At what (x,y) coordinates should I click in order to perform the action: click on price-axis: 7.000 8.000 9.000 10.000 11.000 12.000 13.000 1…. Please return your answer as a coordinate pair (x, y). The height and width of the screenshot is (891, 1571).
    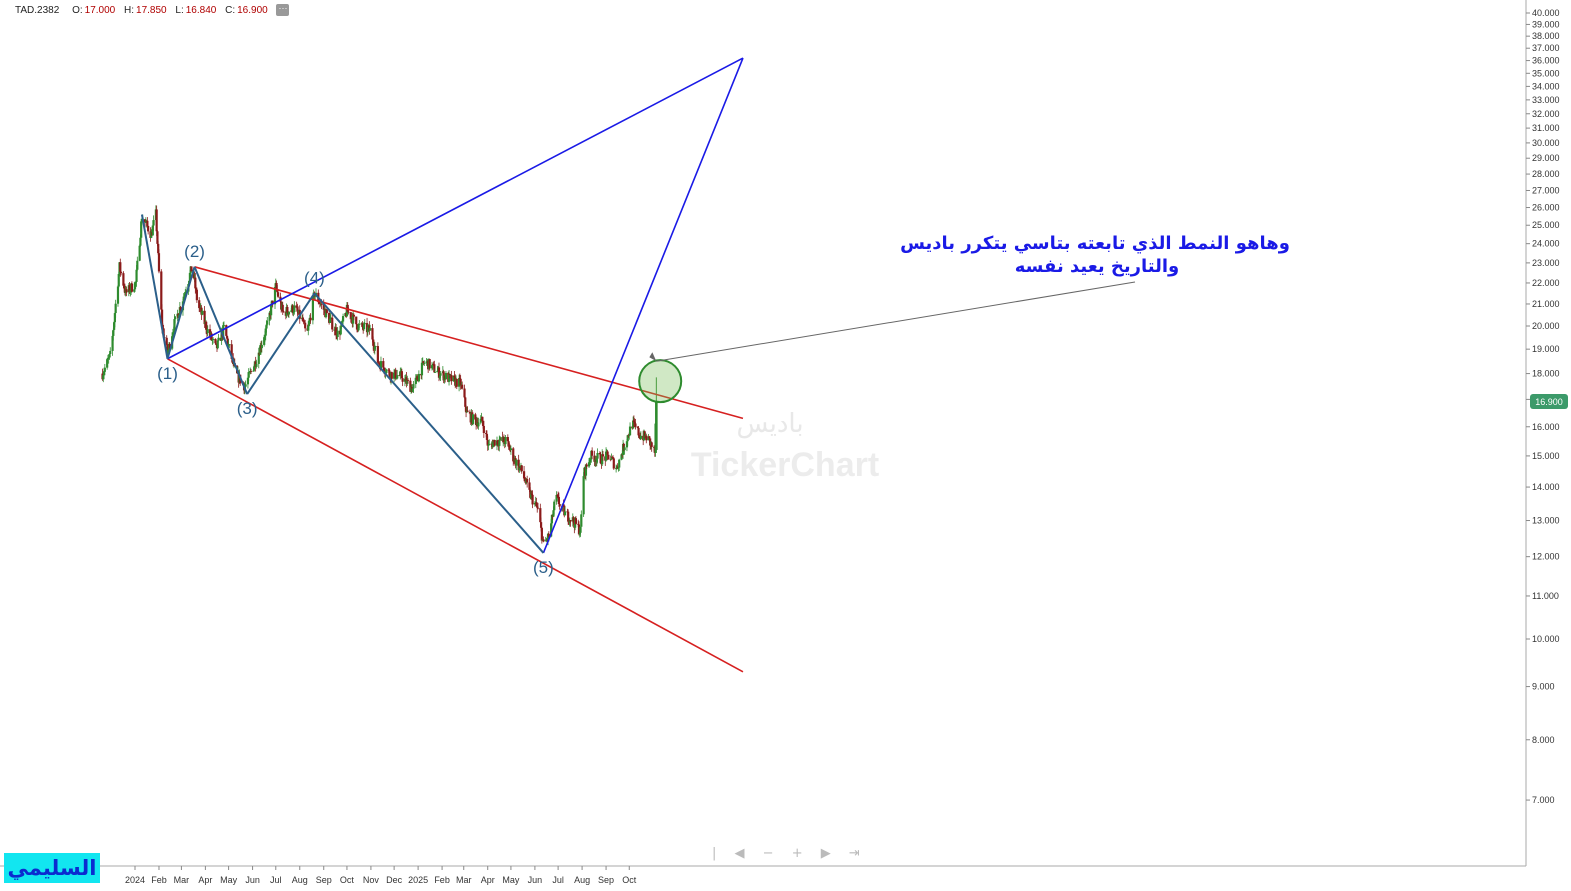
    Looking at the image, I should click on (1542, 433).